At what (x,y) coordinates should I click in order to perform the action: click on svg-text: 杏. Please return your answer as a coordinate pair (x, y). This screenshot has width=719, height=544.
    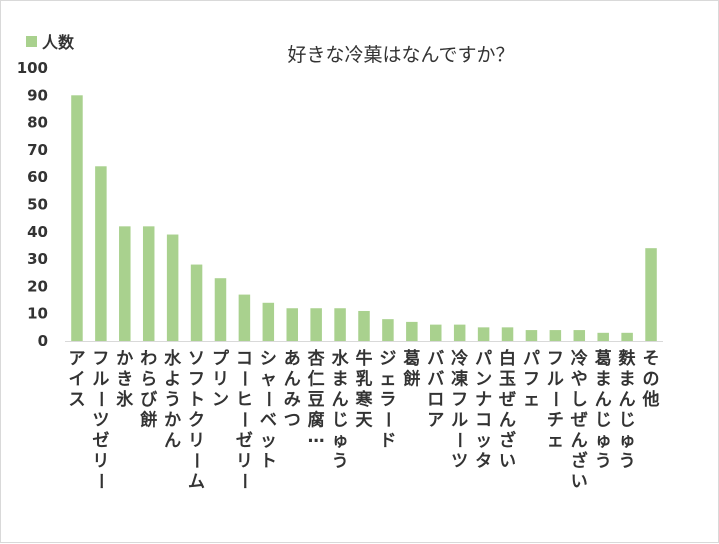
    Looking at the image, I should click on (316, 358).